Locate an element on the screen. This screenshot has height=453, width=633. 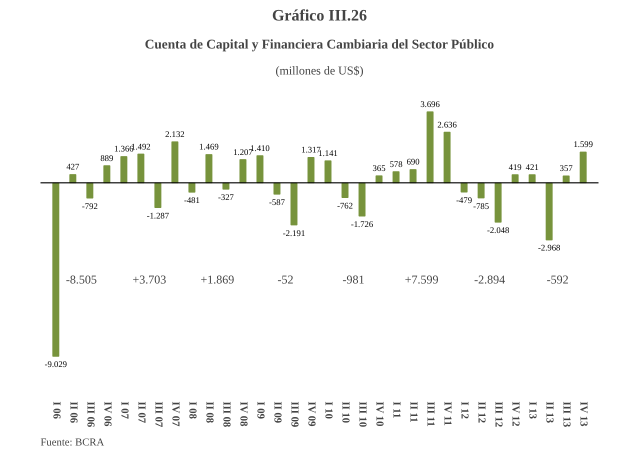
data-label: 3.696 is located at coordinates (430, 103).